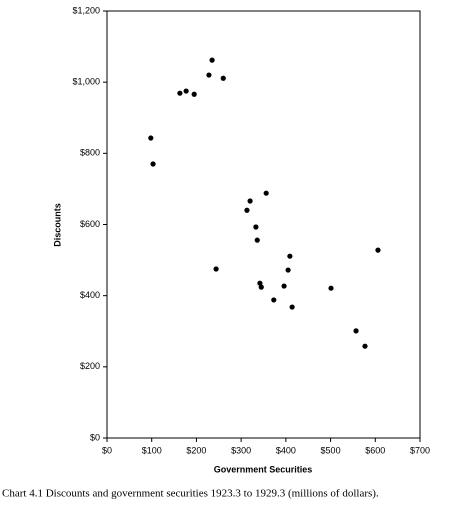 Image resolution: width=450 pixels, height=507 pixels. I want to click on y-tick-label: $200, so click(90, 366).